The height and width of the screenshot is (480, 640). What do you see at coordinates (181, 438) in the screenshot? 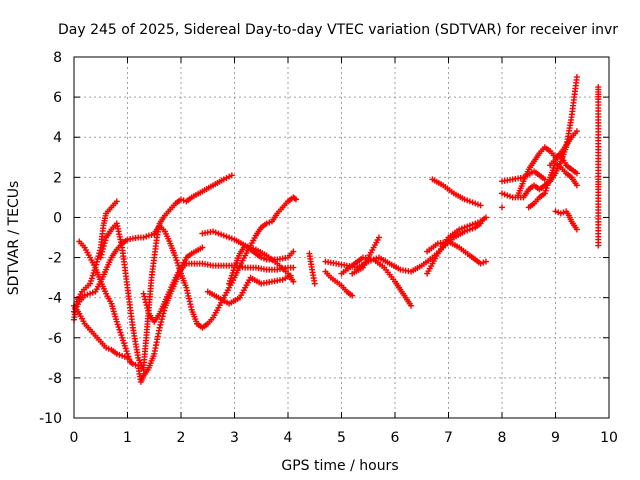
I see `x-tick-label: 2` at bounding box center [181, 438].